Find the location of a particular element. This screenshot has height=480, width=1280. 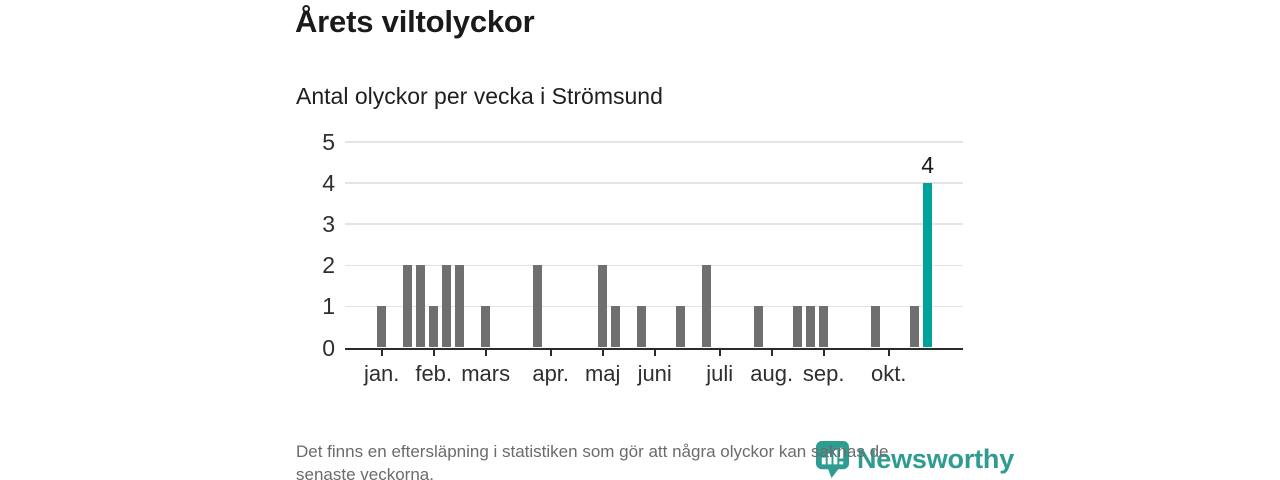

x-axis-month-label: juni is located at coordinates (654, 373).